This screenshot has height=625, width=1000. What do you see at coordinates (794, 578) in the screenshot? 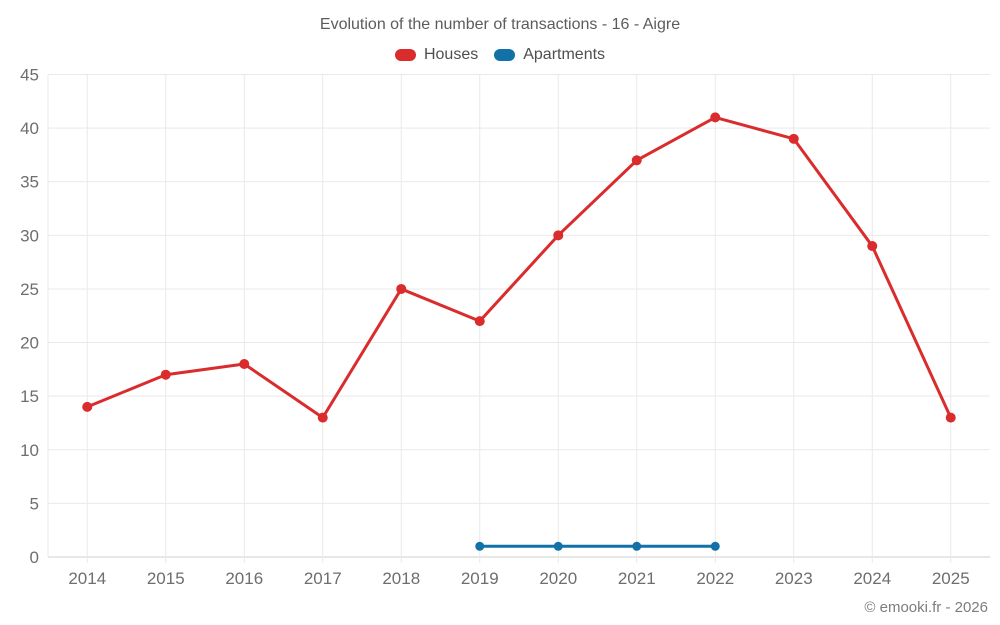
I see `x-tick-label: 2023` at bounding box center [794, 578].